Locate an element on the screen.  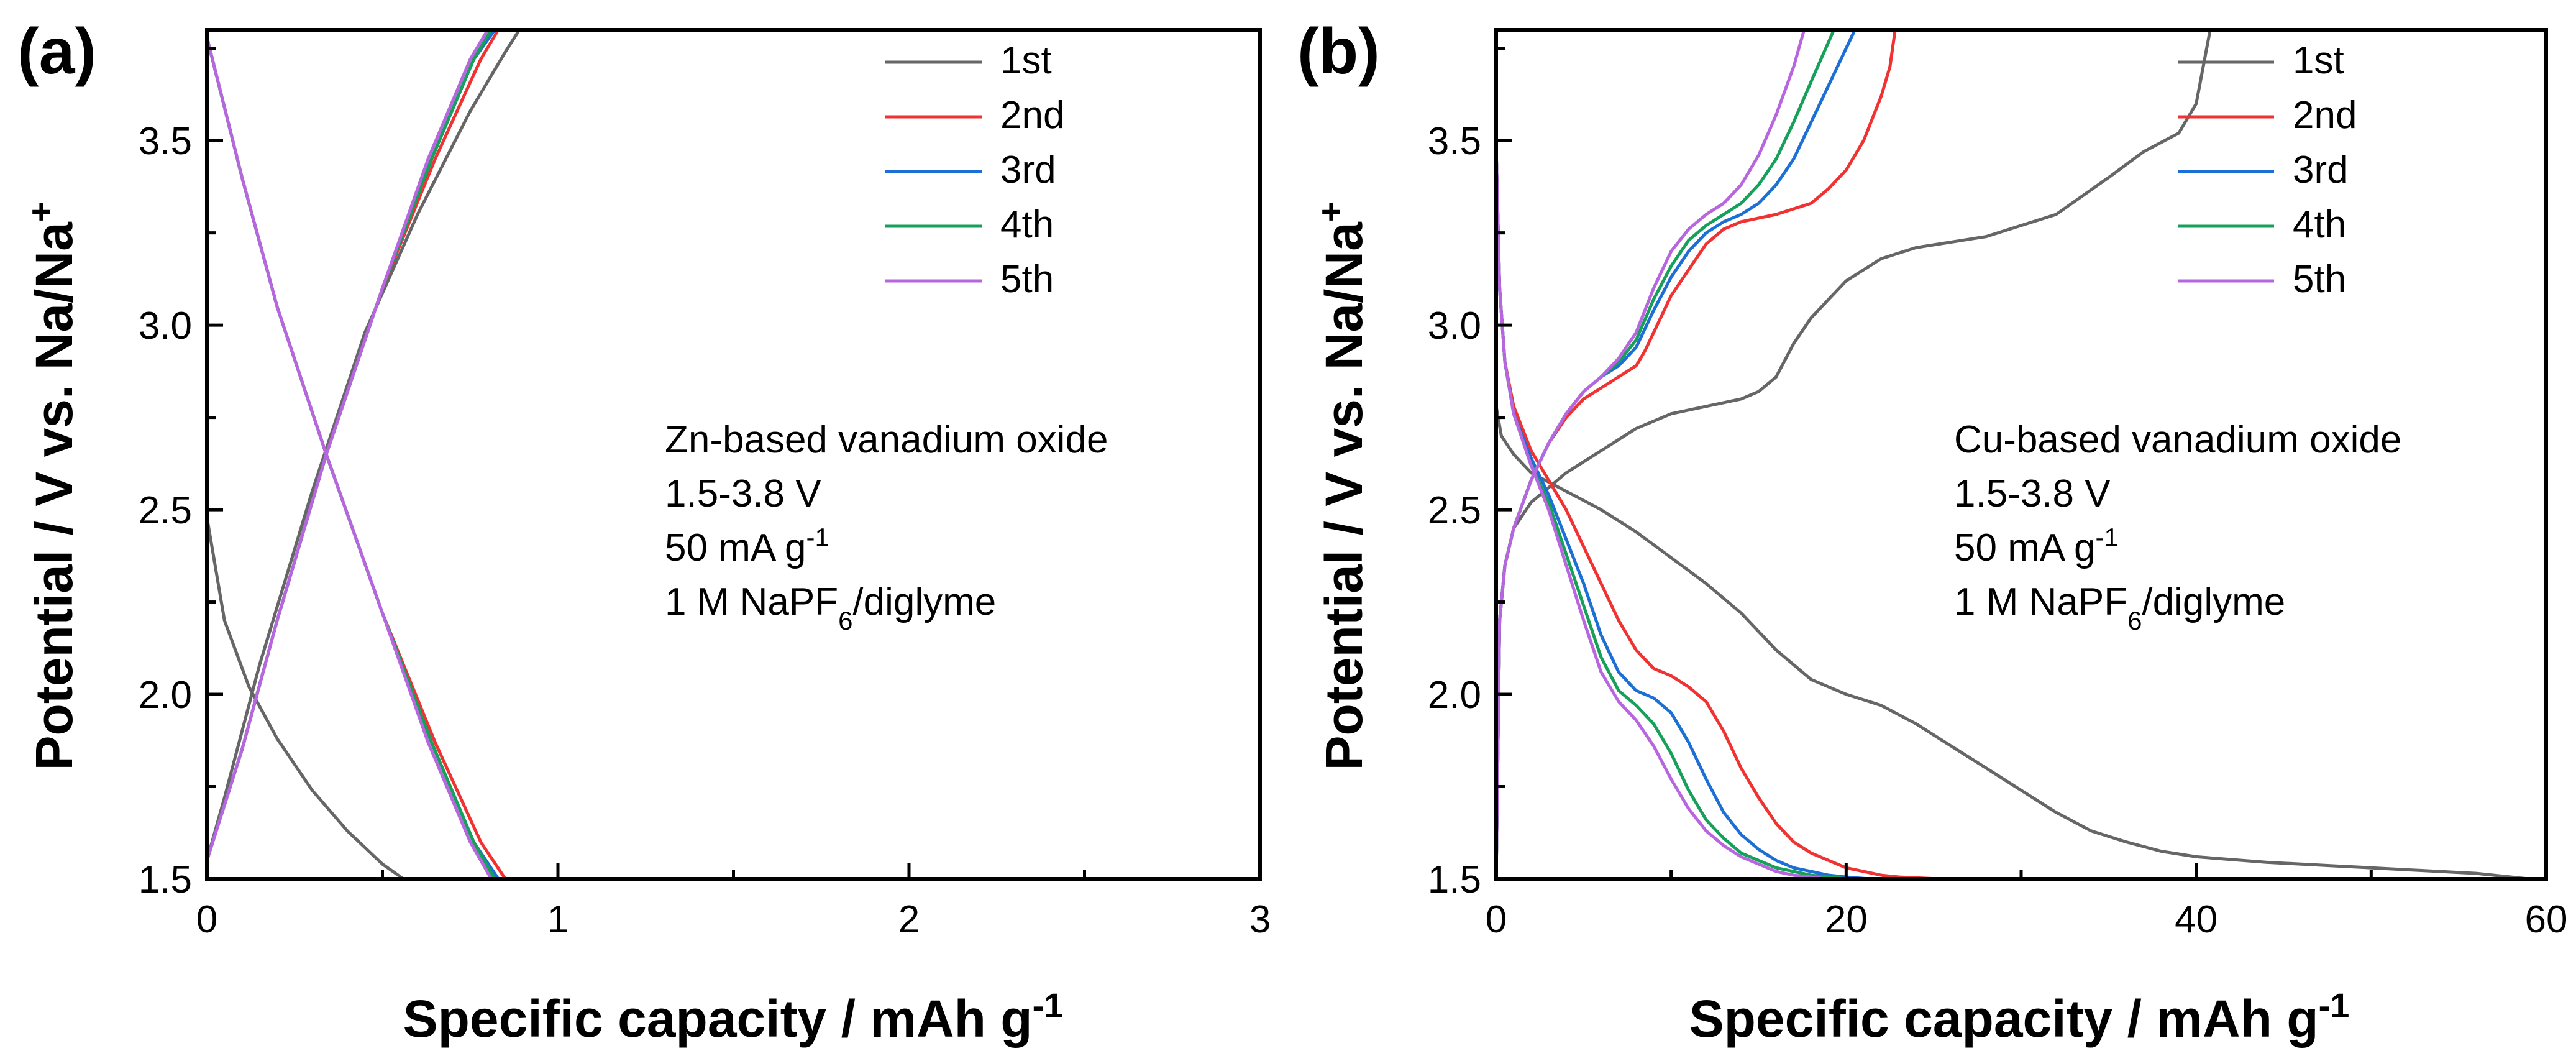
annotation-a-line4: 1 M NaPF6/diglyme is located at coordinates (830, 608).